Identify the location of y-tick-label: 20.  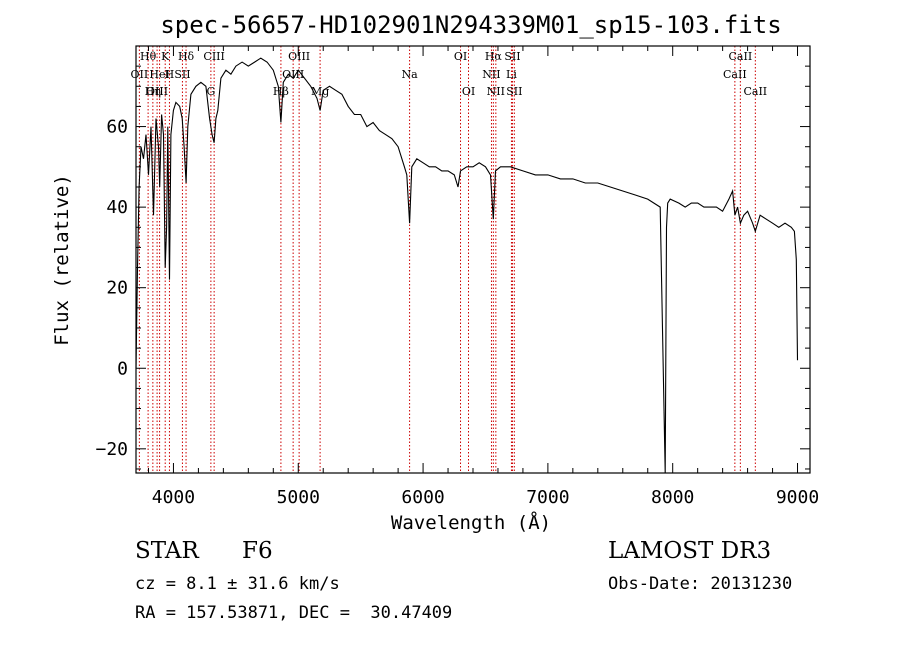
(117, 288).